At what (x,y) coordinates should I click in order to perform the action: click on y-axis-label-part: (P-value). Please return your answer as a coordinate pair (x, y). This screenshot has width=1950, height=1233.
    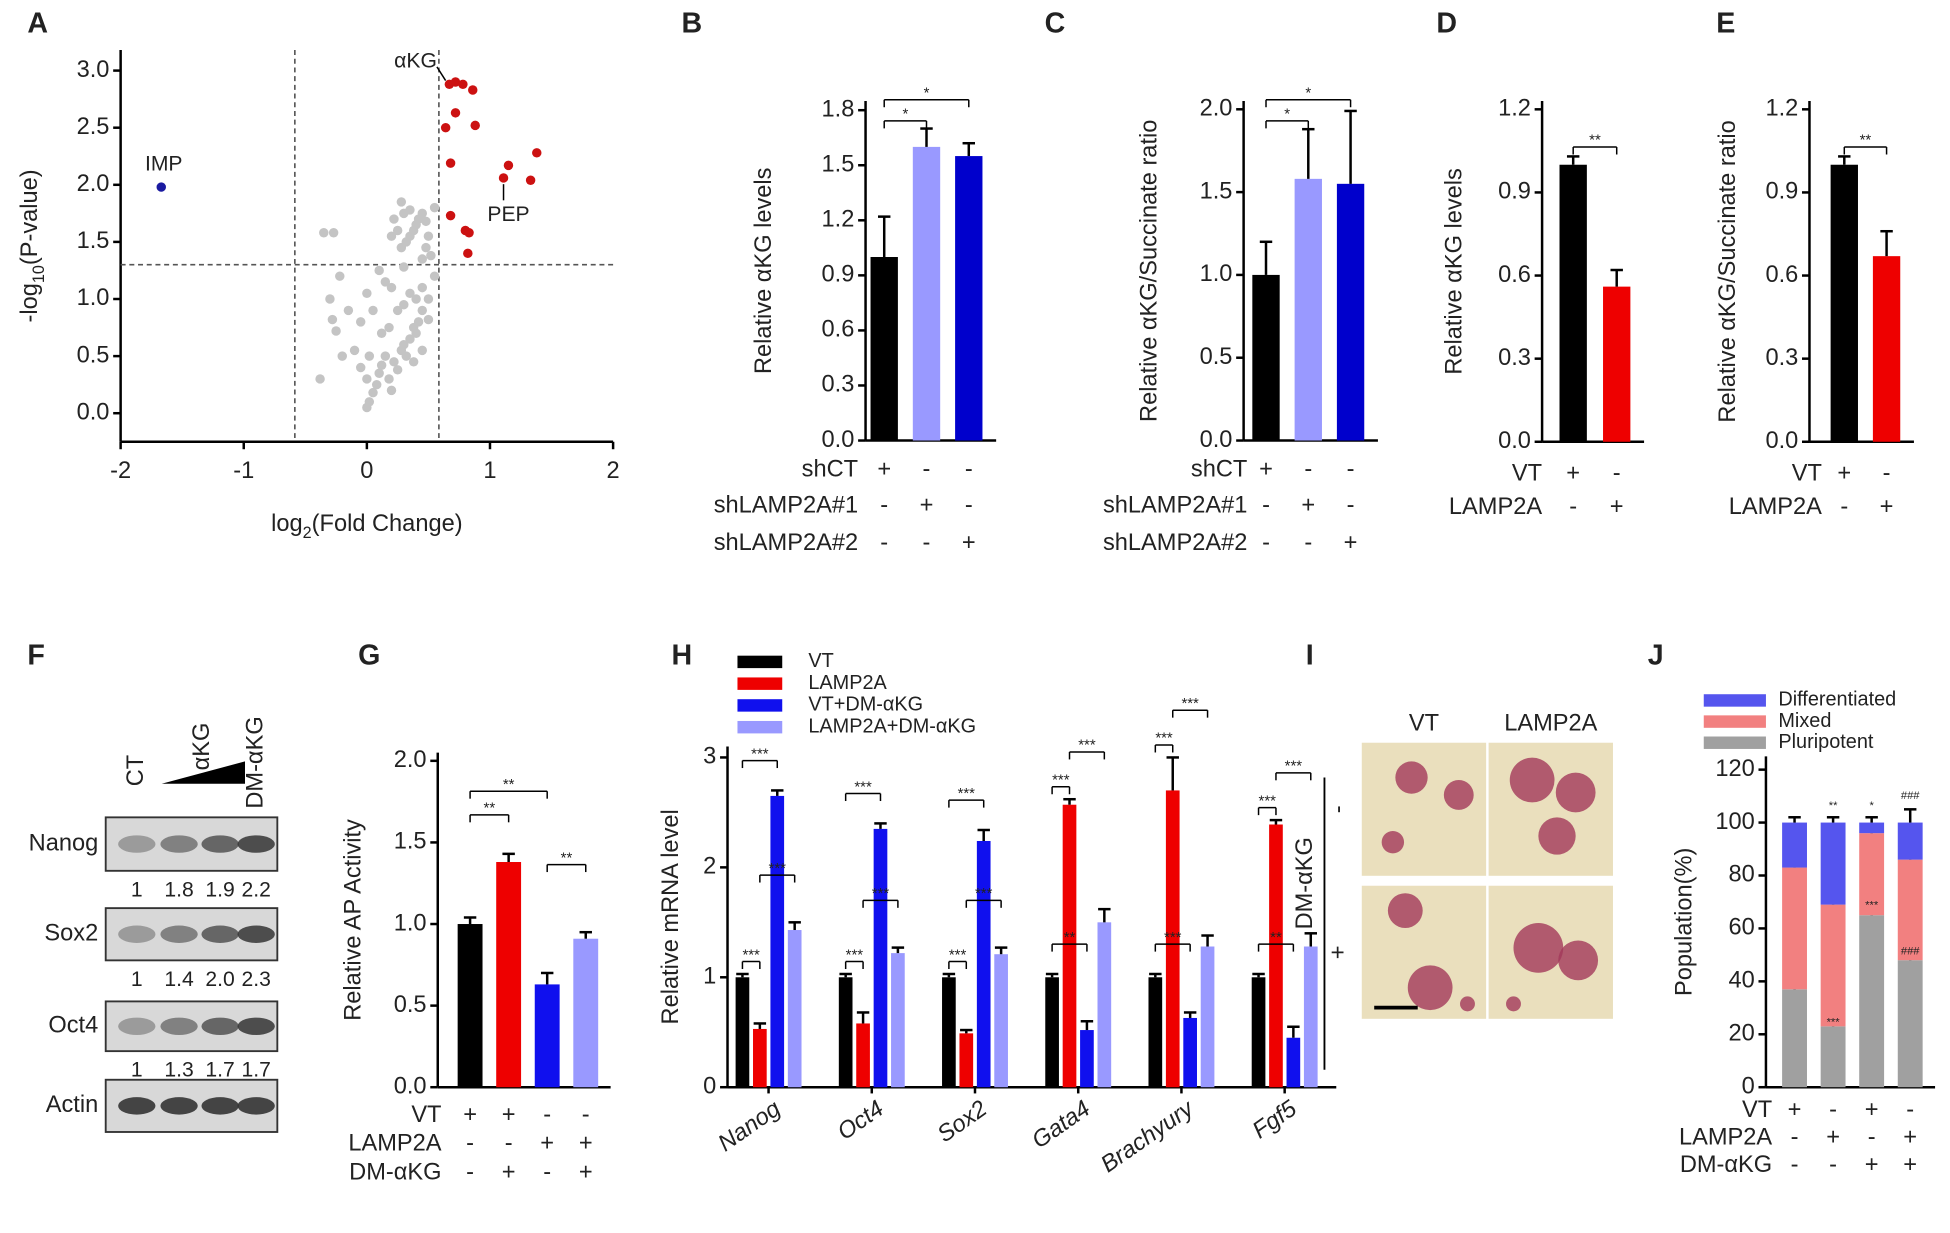
    Looking at the image, I should click on (30, 217).